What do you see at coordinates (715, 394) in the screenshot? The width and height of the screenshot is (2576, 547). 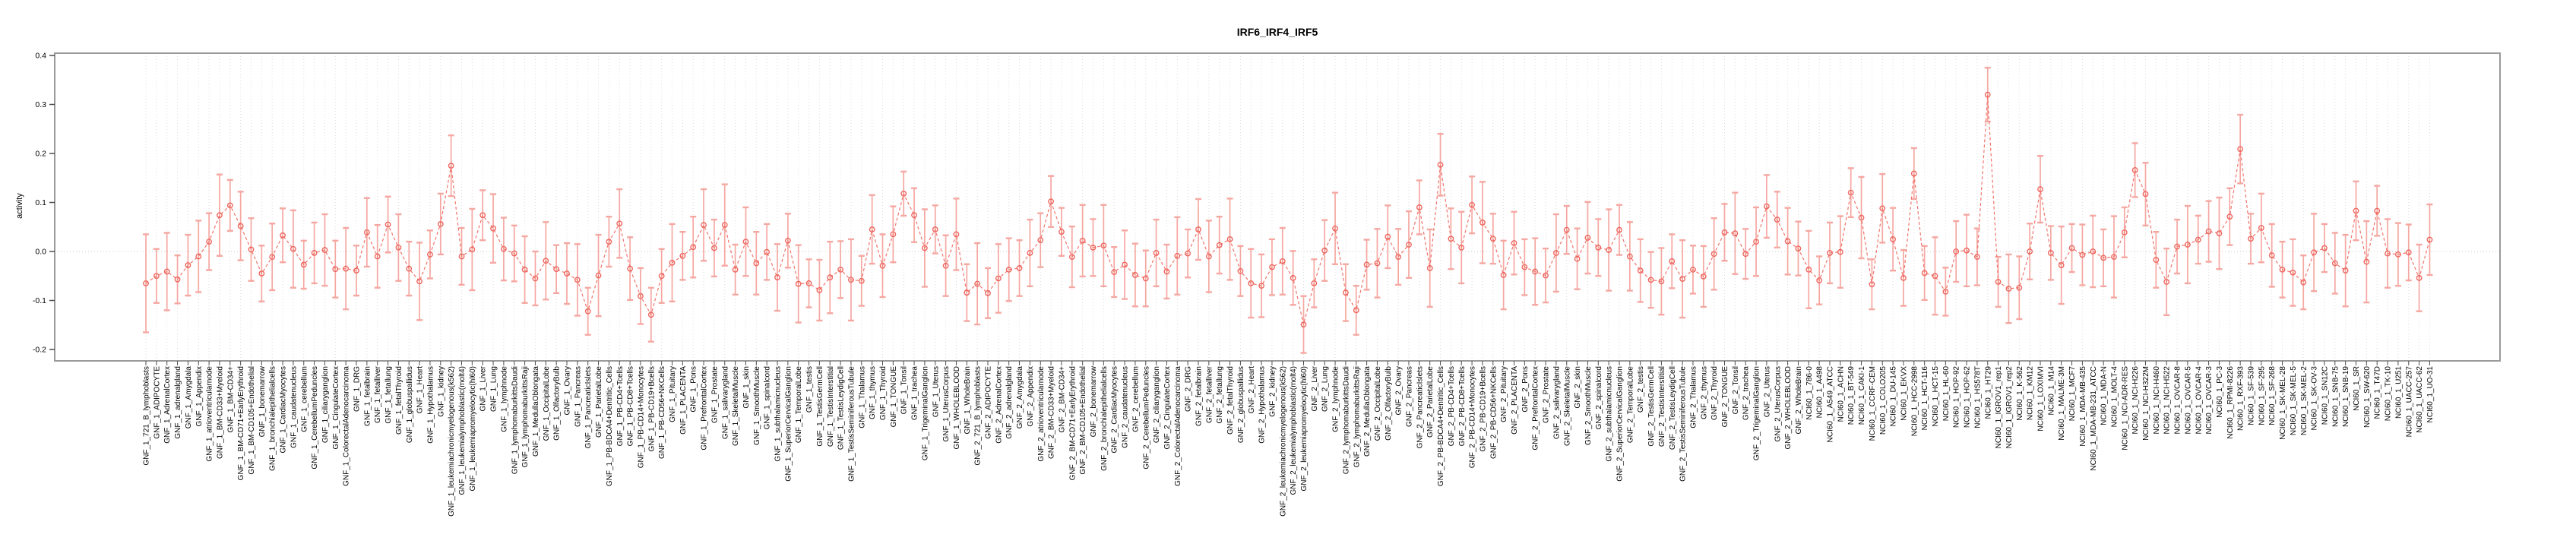 I see `x-tick-label: GNF_1_Prostate` at bounding box center [715, 394].